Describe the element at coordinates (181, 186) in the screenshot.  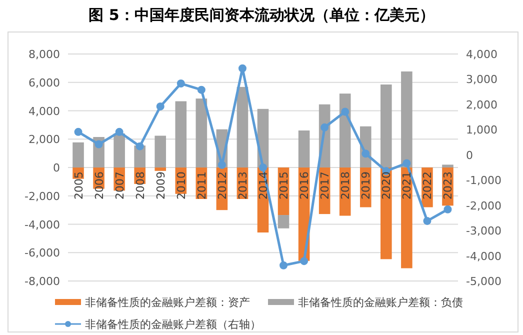
I see `x-tick-label: 2010` at that location.